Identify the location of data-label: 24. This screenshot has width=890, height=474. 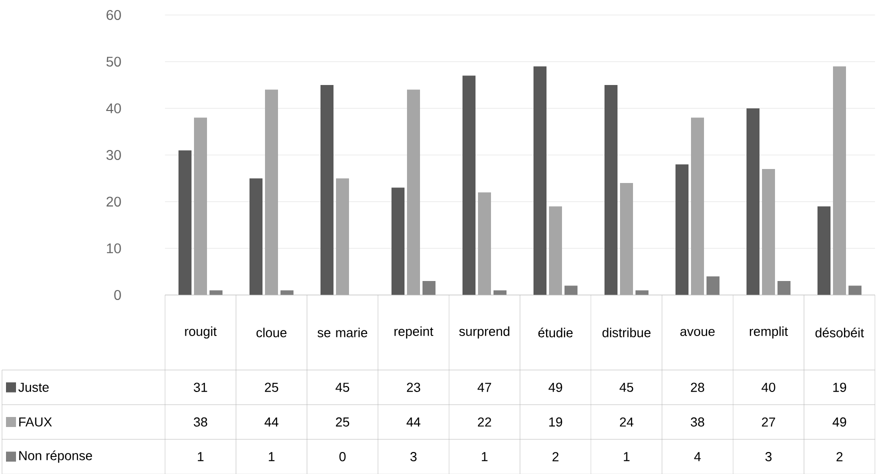
(627, 422).